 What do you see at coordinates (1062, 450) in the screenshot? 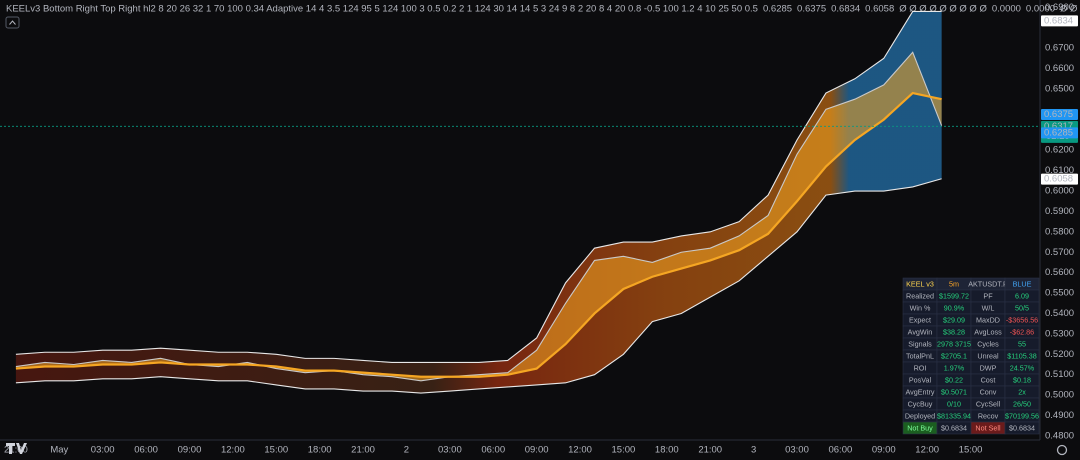
I see `settings-icon` at bounding box center [1062, 450].